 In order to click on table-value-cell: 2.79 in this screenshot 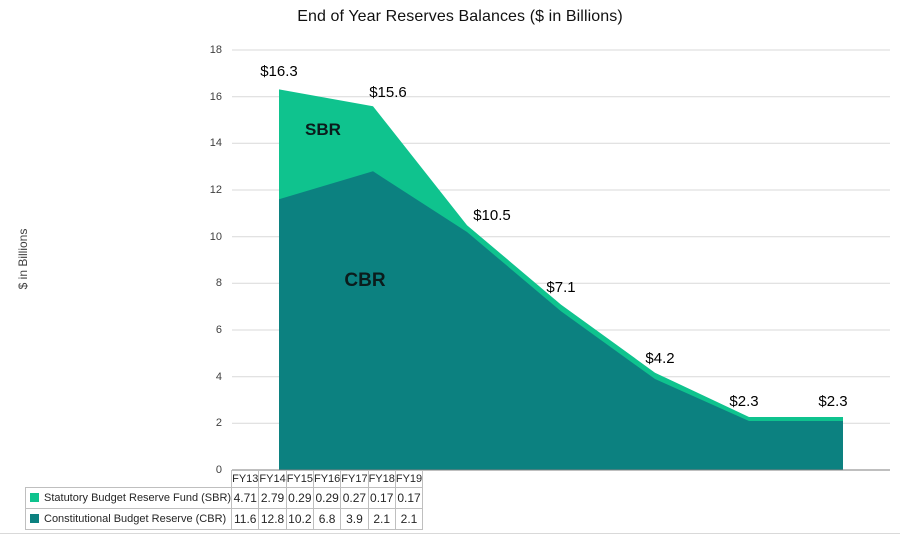, I will do `click(272, 498)`.